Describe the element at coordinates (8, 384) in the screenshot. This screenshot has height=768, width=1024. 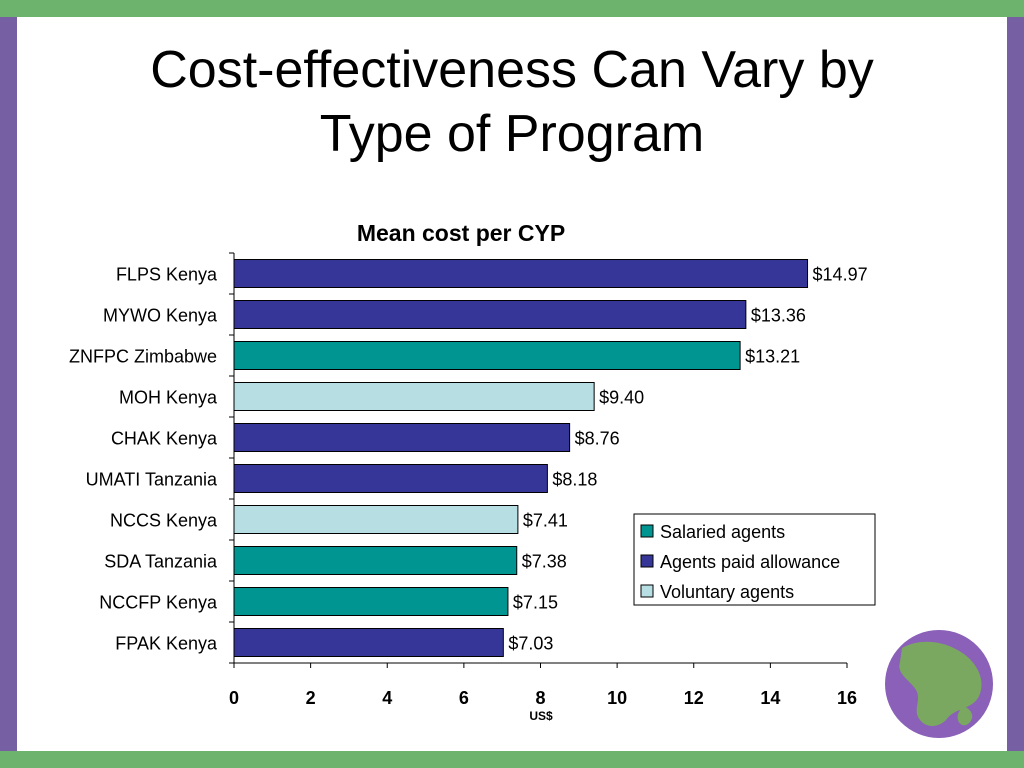
I see `left-purple-band` at that location.